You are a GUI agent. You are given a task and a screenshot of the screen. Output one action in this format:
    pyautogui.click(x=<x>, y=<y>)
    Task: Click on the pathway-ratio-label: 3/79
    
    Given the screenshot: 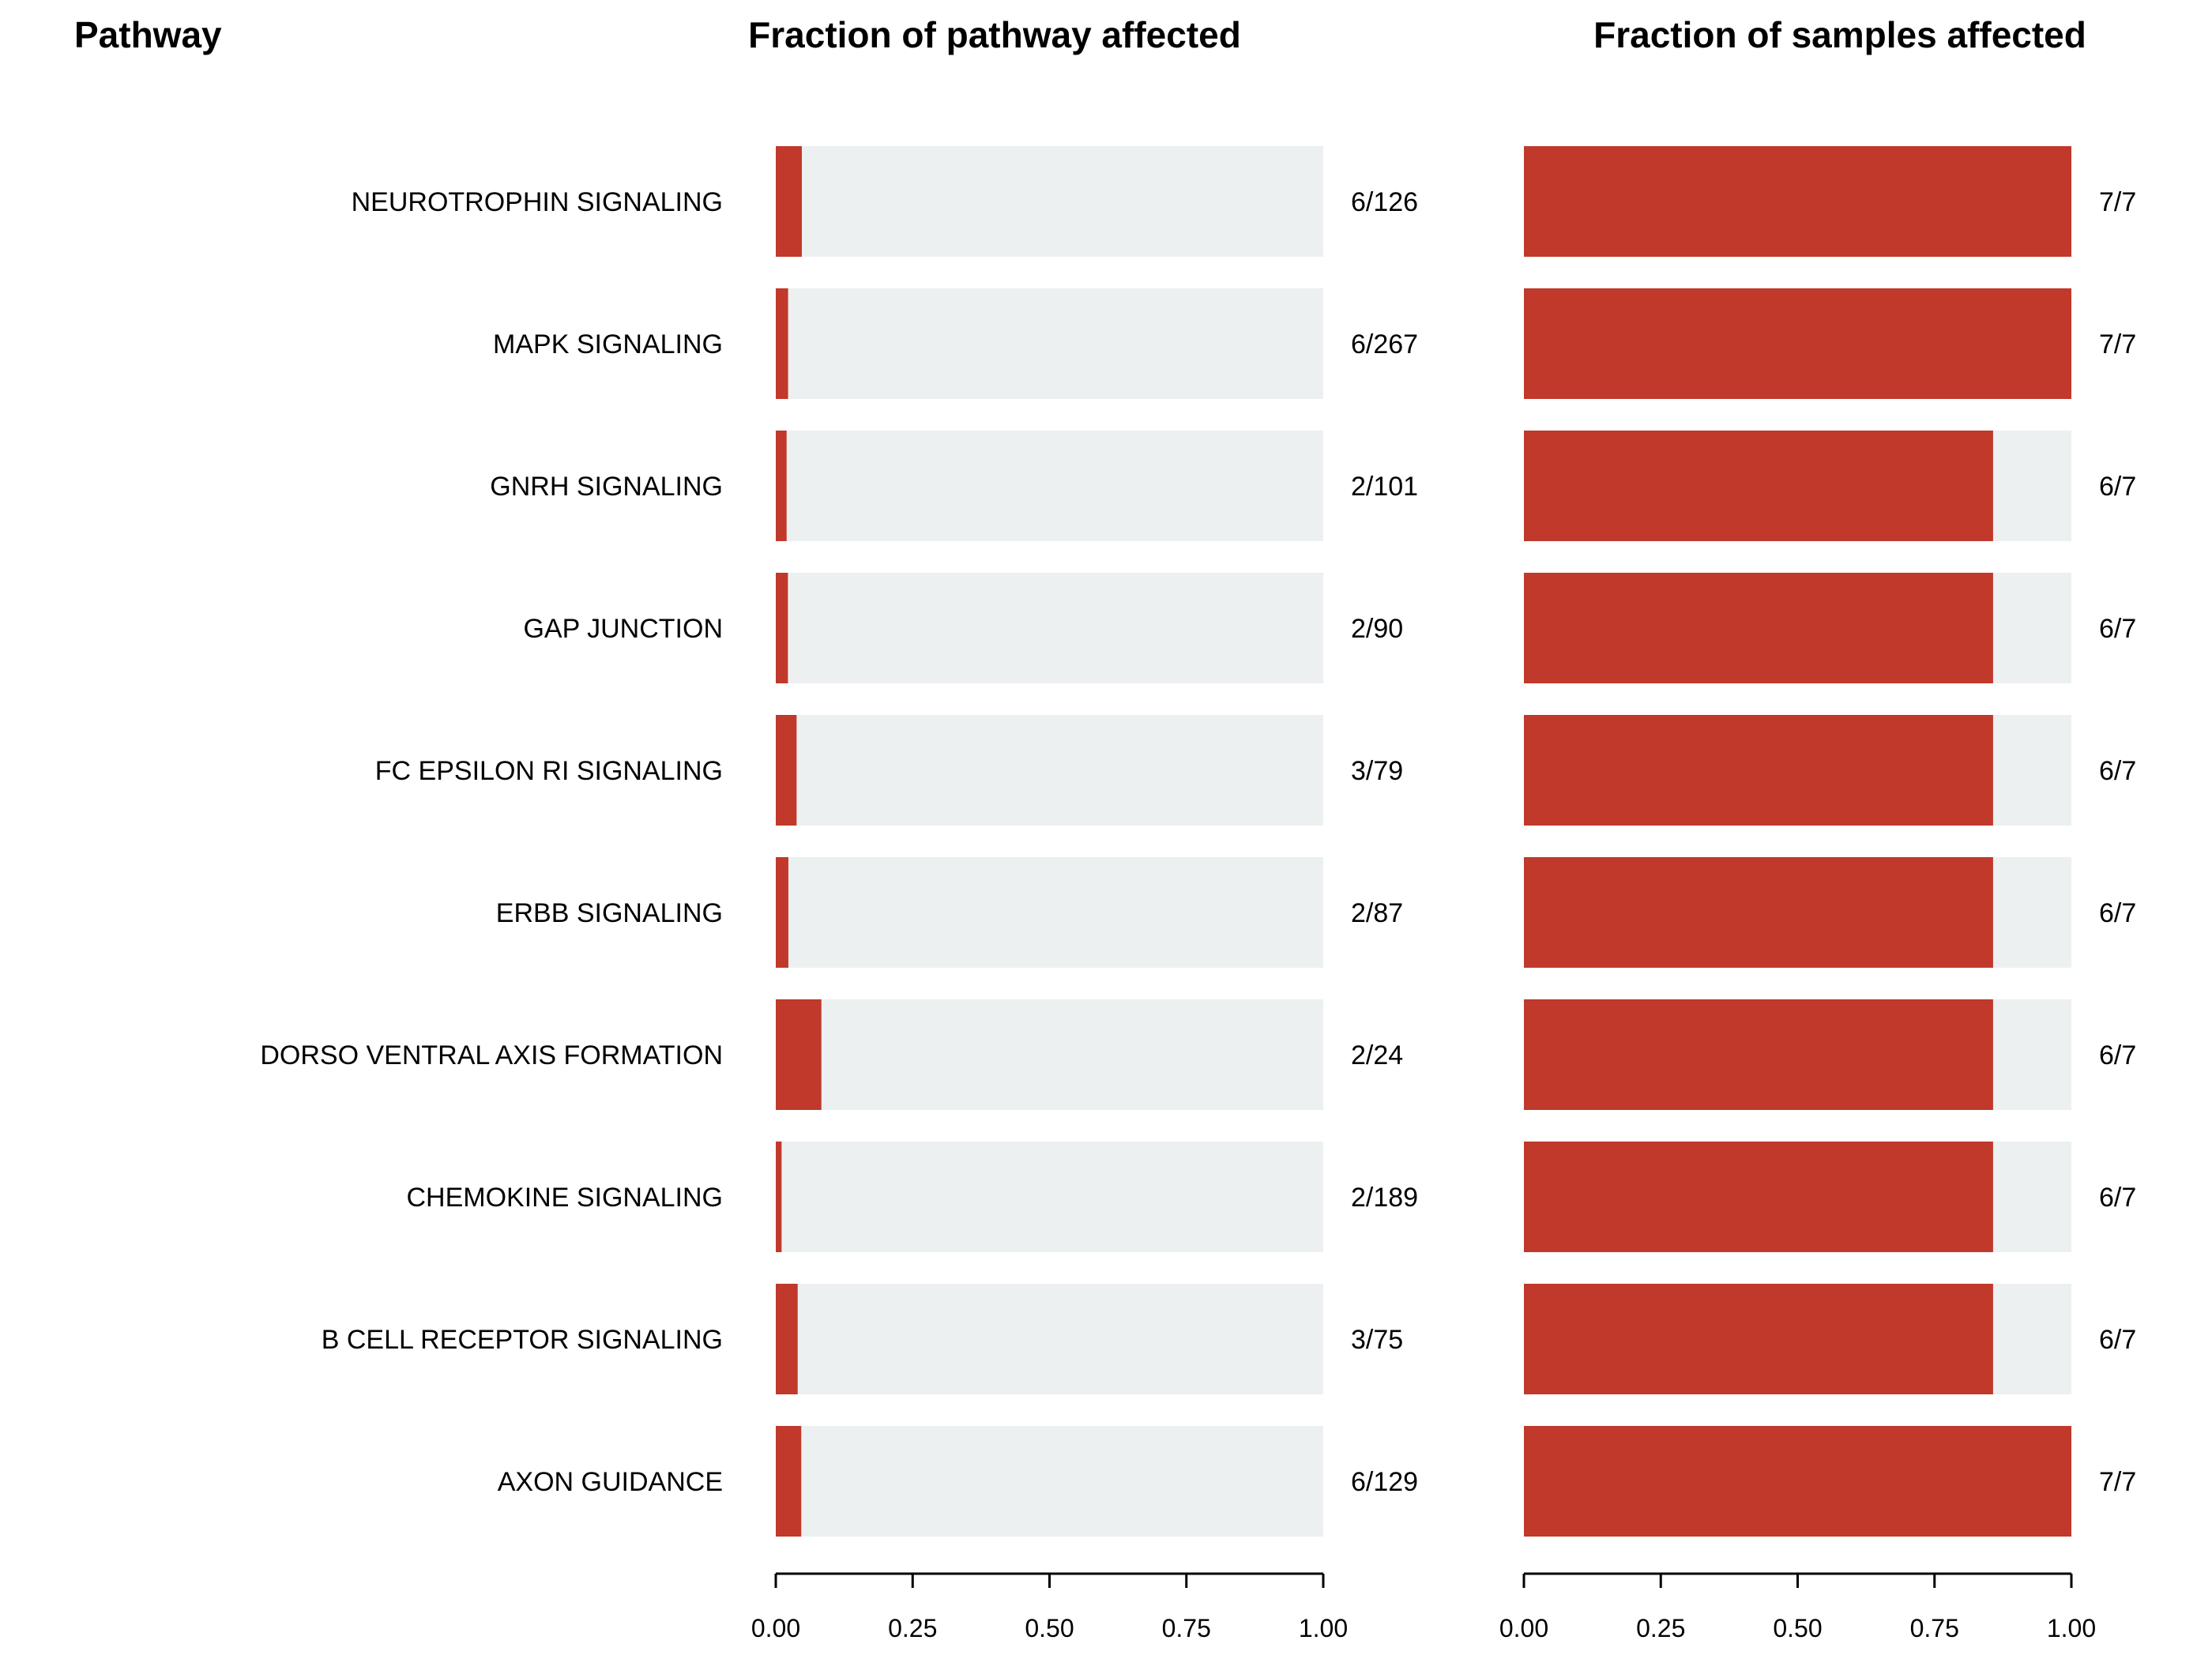 What is the action you would take?
    pyautogui.click(x=1377, y=771)
    